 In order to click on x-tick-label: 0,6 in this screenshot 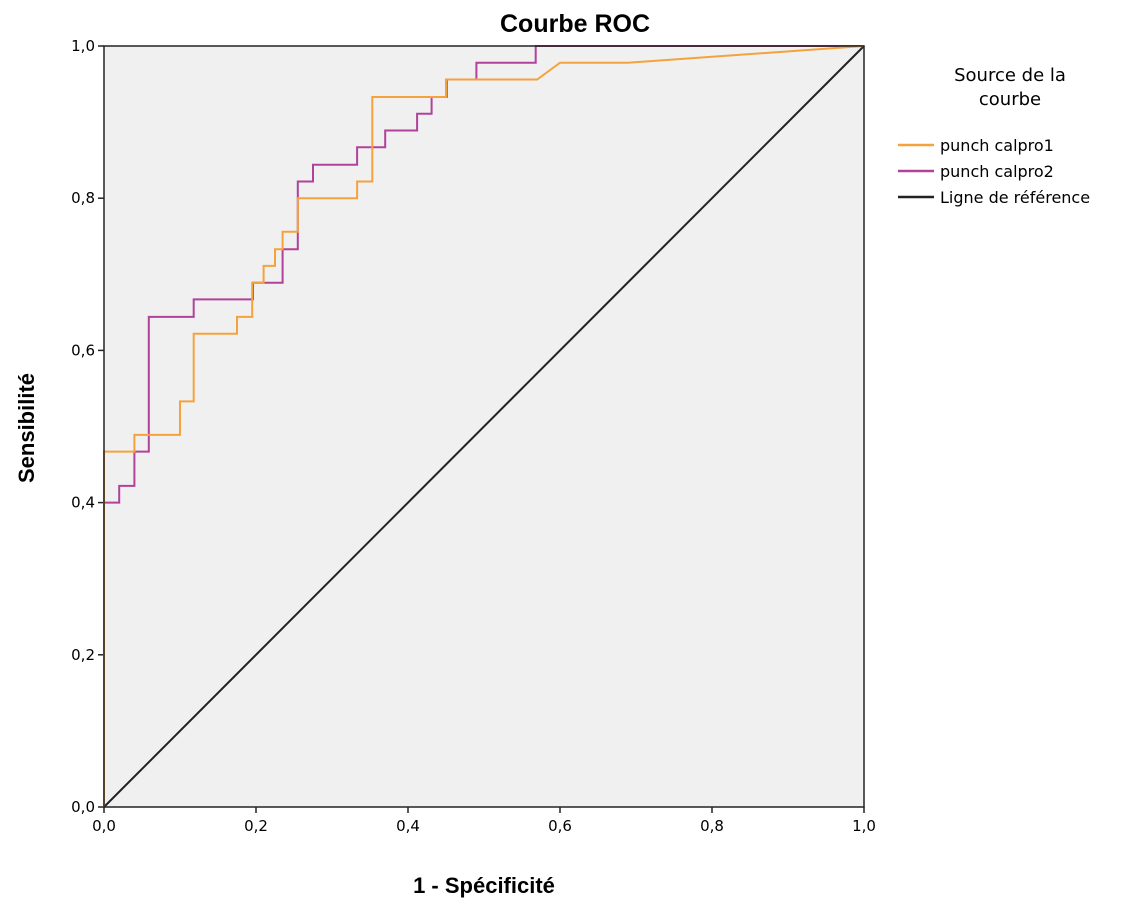, I will do `click(560, 826)`.